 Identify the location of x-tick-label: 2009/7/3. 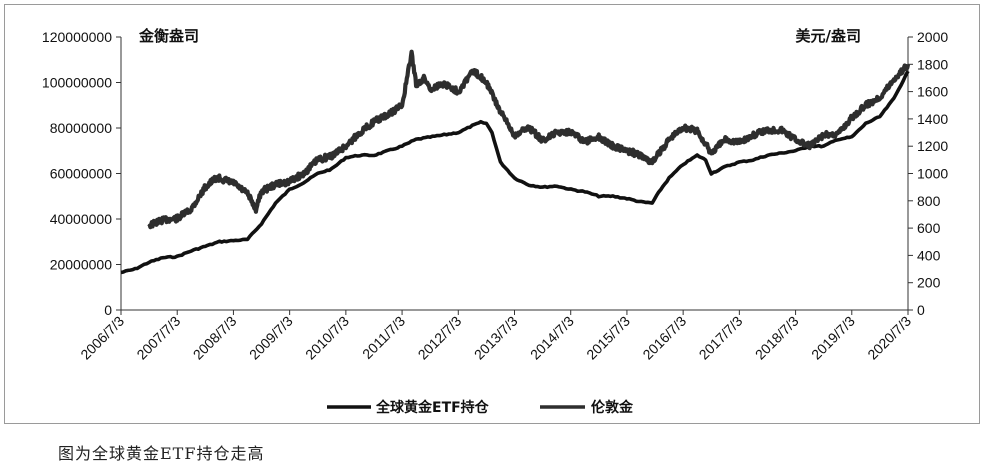
(271, 338).